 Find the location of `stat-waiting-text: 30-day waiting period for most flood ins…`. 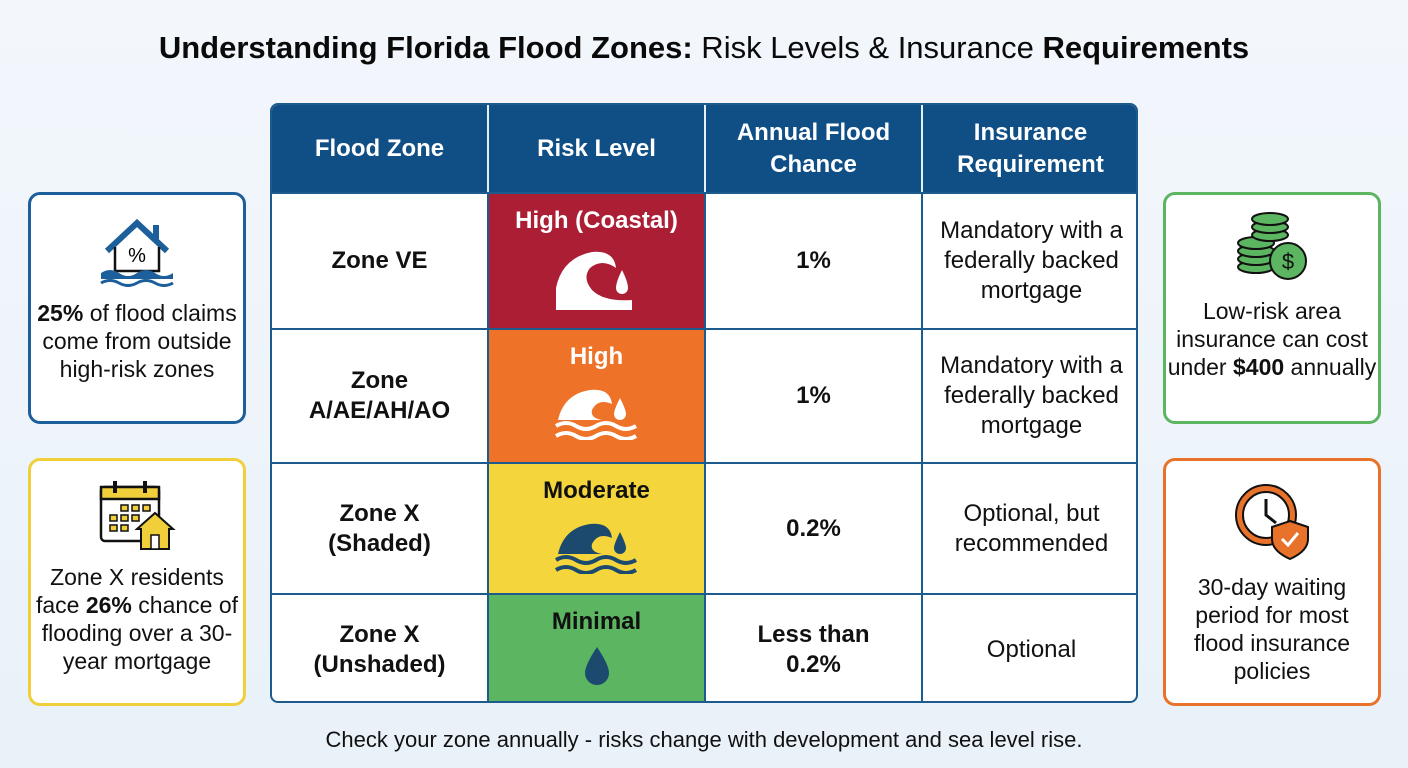

stat-waiting-text: 30-day waiting period for most flood ins… is located at coordinates (1272, 629).